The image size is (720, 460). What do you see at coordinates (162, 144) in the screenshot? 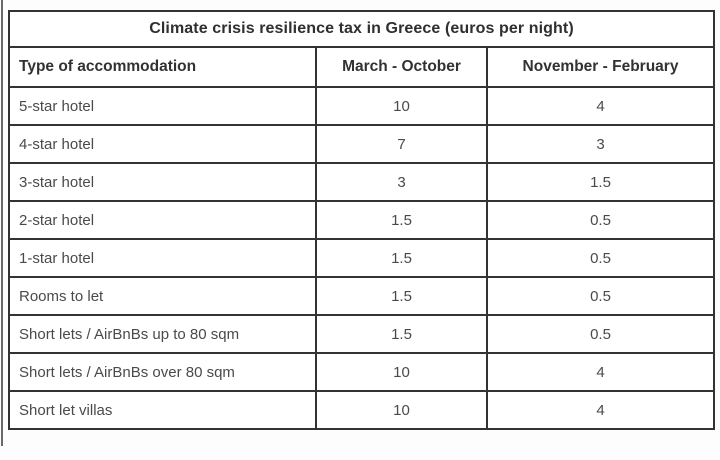
I see `accommodation-type-cell: 4-star hotel` at bounding box center [162, 144].